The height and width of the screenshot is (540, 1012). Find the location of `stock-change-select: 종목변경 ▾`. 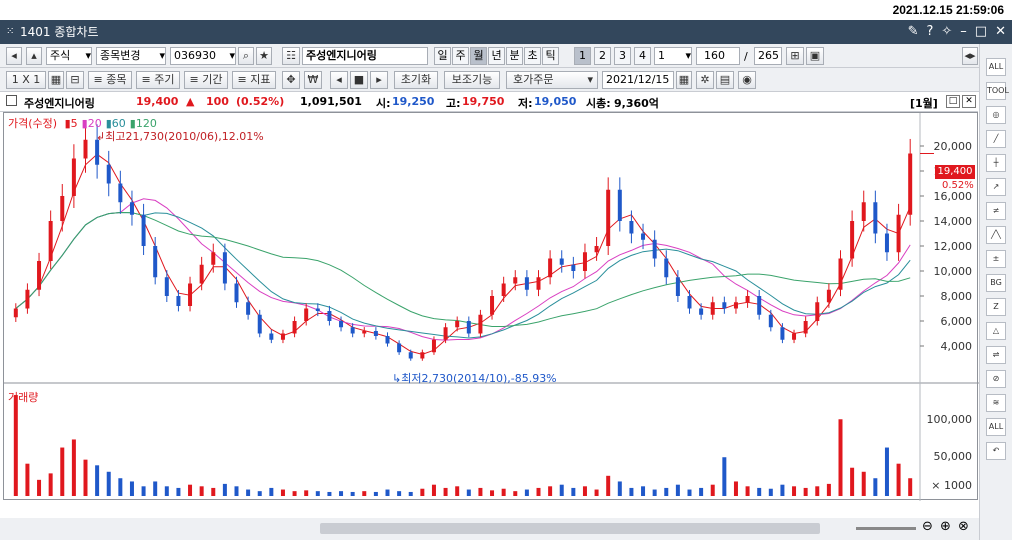

stock-change-select: 종목변경 ▾ is located at coordinates (131, 56).